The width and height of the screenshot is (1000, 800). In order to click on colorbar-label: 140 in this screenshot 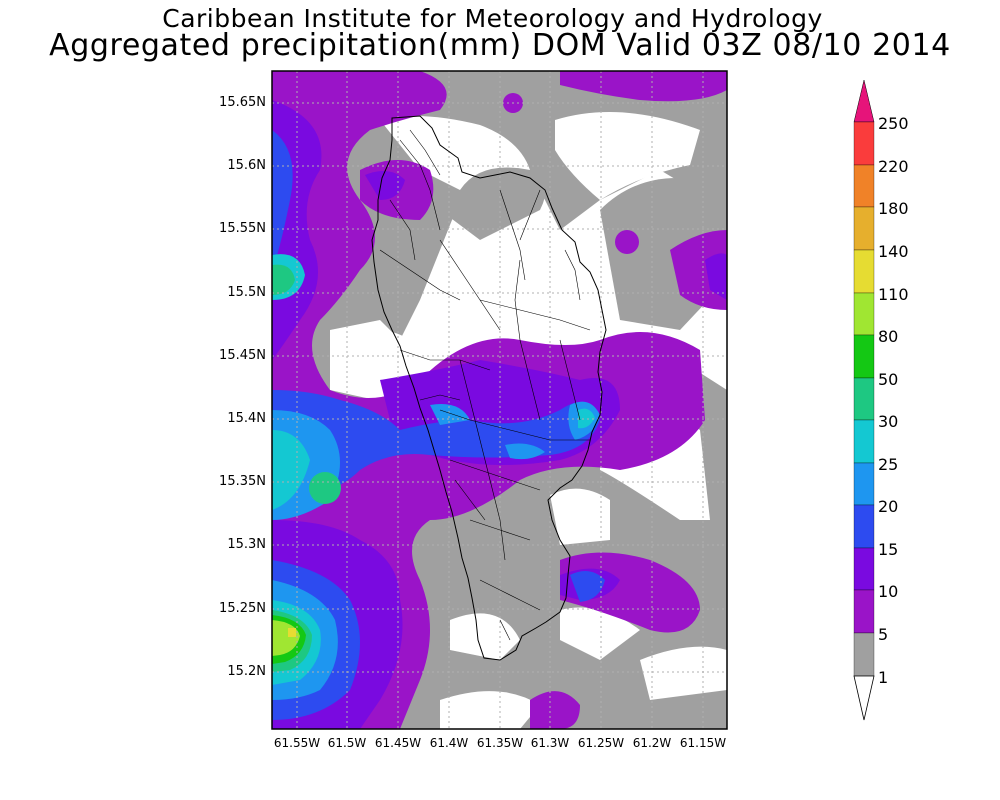, I will do `click(893, 251)`.